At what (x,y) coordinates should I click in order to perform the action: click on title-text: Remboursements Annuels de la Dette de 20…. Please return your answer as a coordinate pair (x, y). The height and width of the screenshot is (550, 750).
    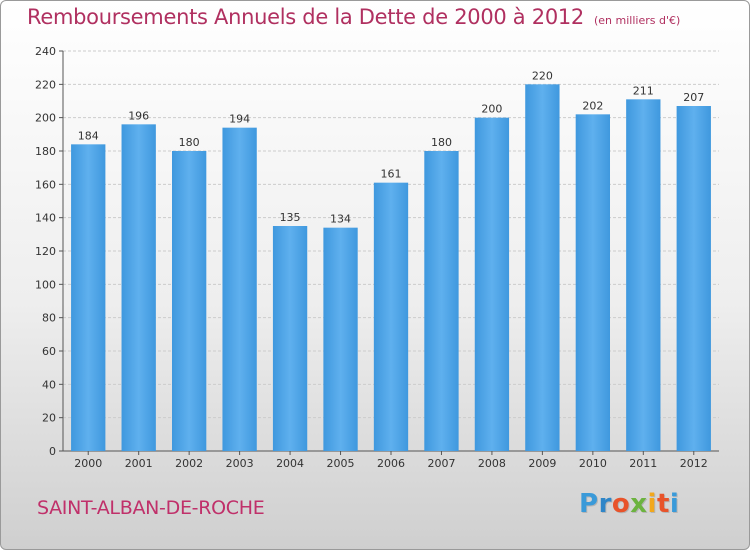
    Looking at the image, I should click on (305, 17).